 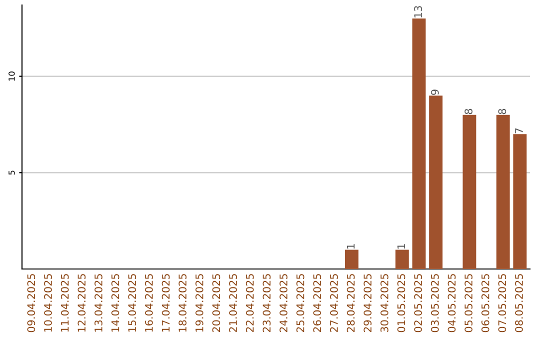 What do you see at coordinates (519, 303) in the screenshot?
I see `x-tick-label: 08.05.2025` at bounding box center [519, 303].